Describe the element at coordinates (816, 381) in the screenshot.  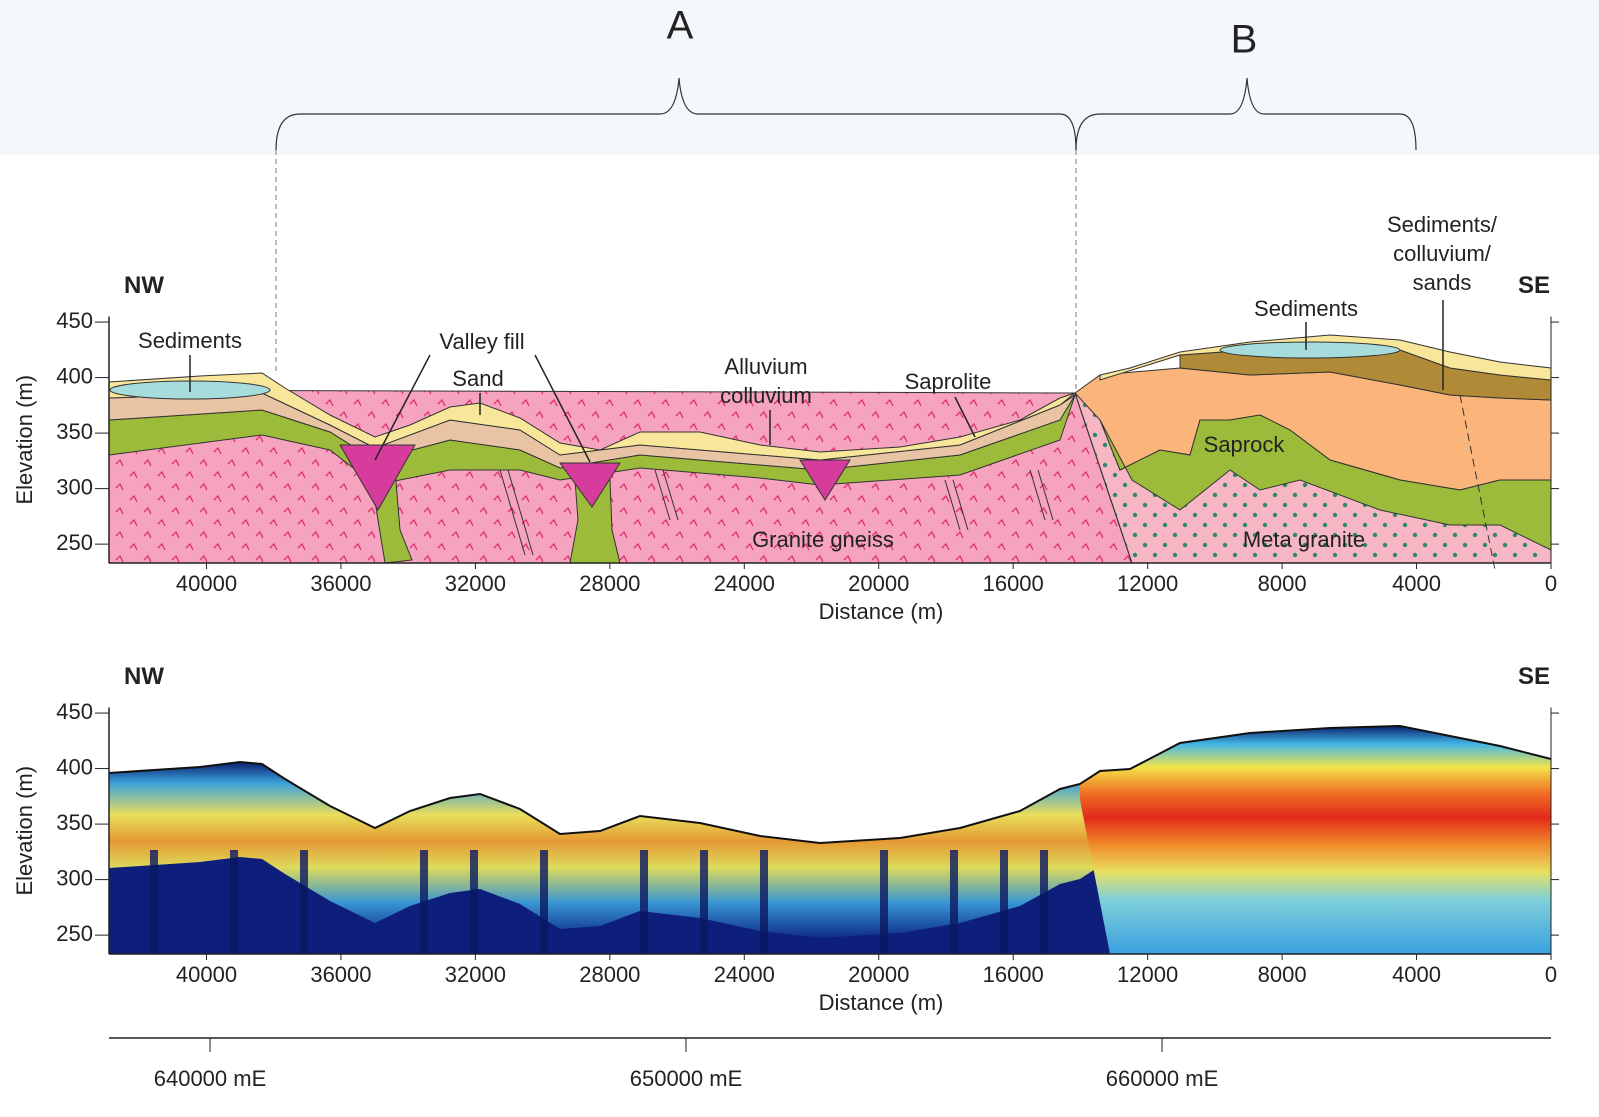
I see `annotation-arrows` at that location.